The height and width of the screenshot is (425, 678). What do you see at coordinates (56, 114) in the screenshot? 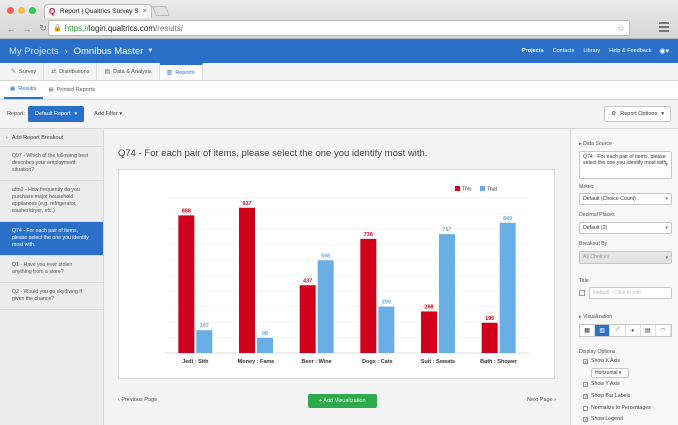
I see `report-select: Default Report ▾` at bounding box center [56, 114].